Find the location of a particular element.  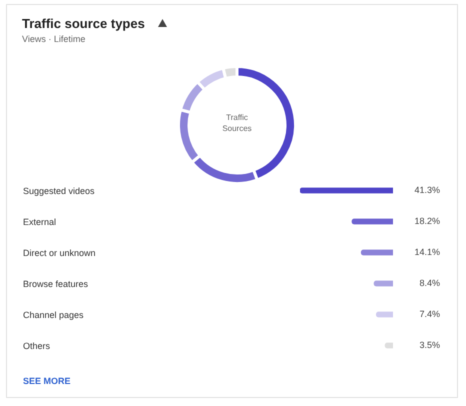

data-label: 3.5% is located at coordinates (429, 345).